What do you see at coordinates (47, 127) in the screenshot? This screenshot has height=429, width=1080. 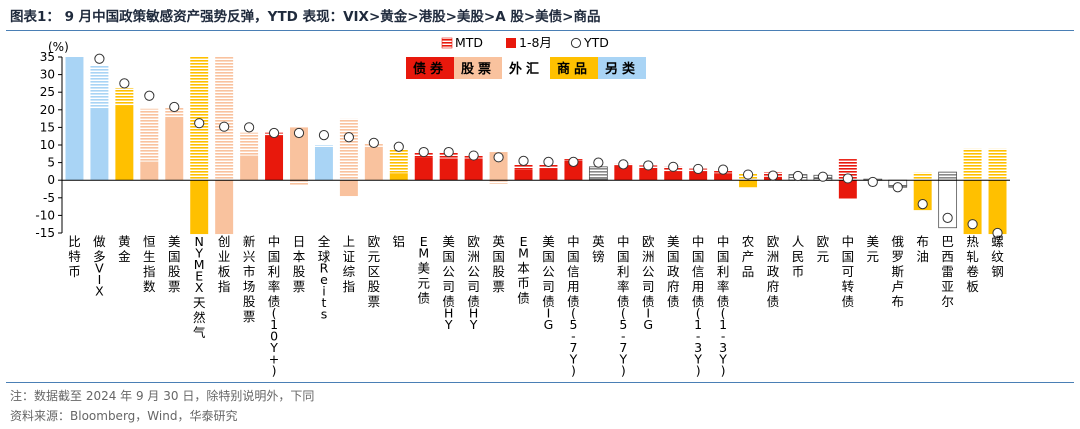 I see `y-tick-label: 15` at bounding box center [47, 127].